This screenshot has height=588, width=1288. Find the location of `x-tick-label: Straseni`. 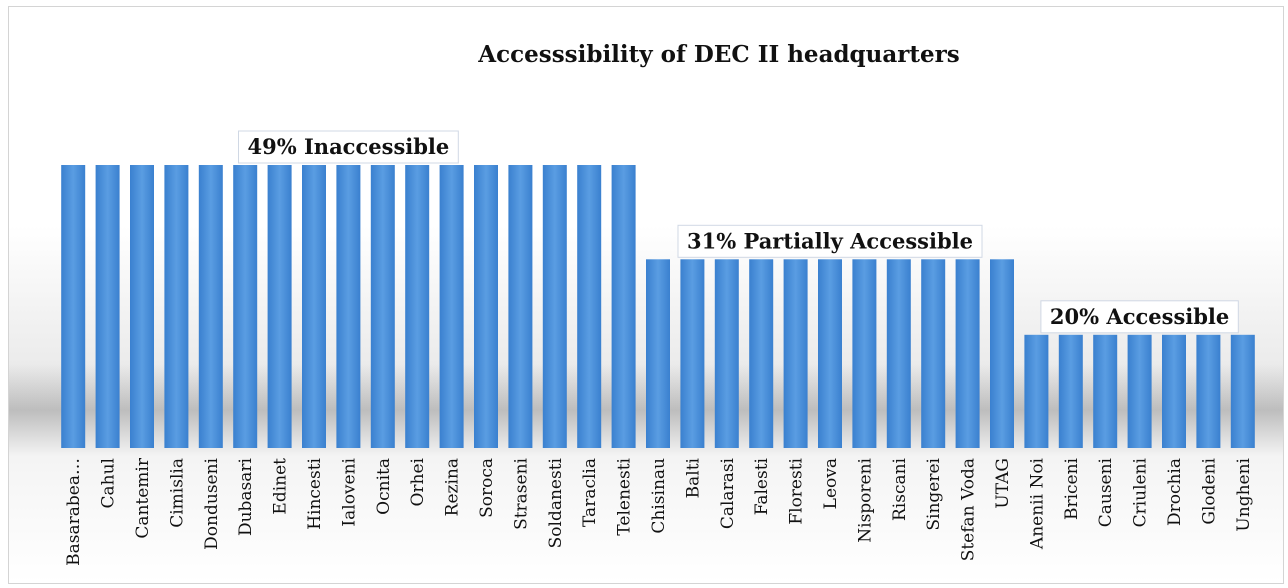

x-tick-label: Straseni is located at coordinates (521, 493).